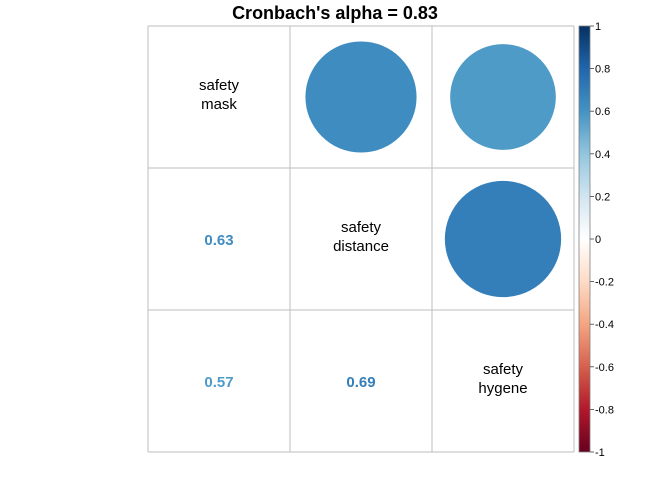 Image resolution: width=672 pixels, height=485 pixels. Describe the element at coordinates (502, 379) in the screenshot. I see `variable-label: safety hygene` at that location.